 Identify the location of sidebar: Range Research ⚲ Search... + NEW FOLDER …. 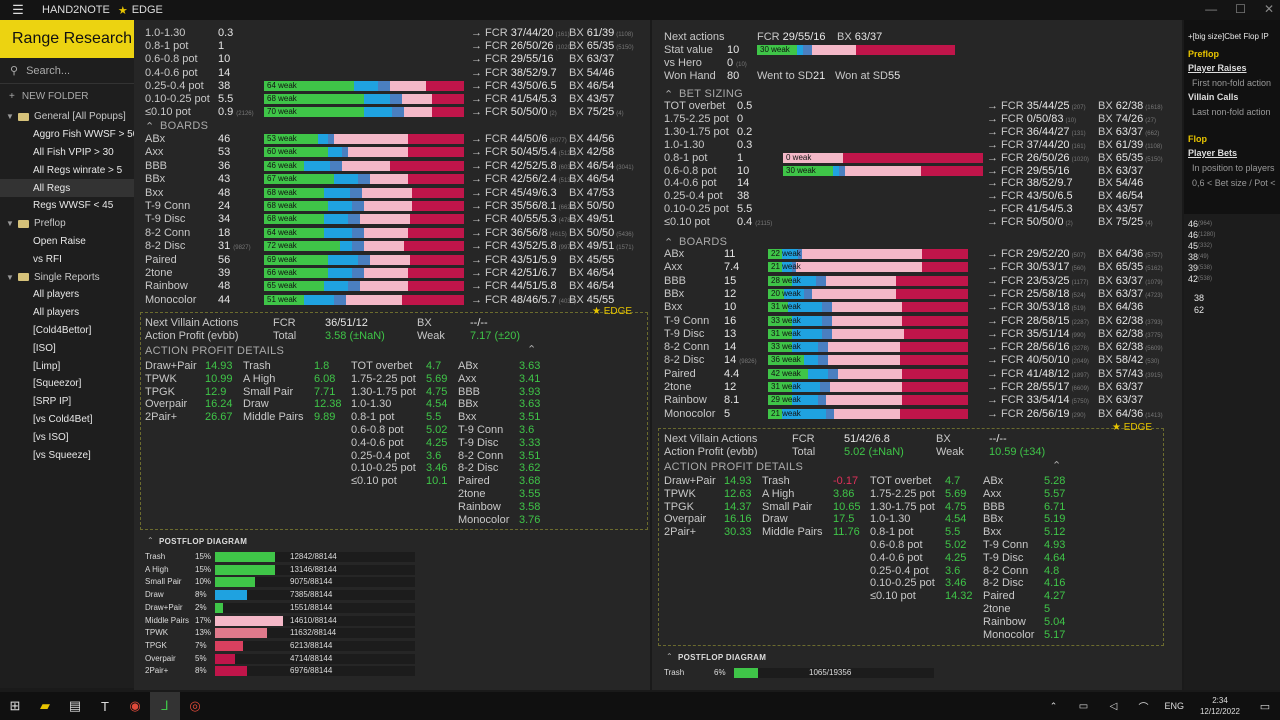
(67, 354).